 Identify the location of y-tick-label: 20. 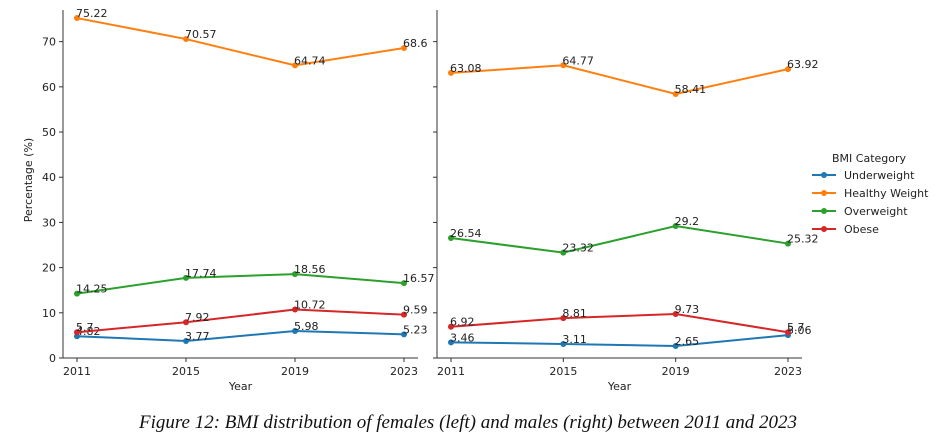
(49, 268).